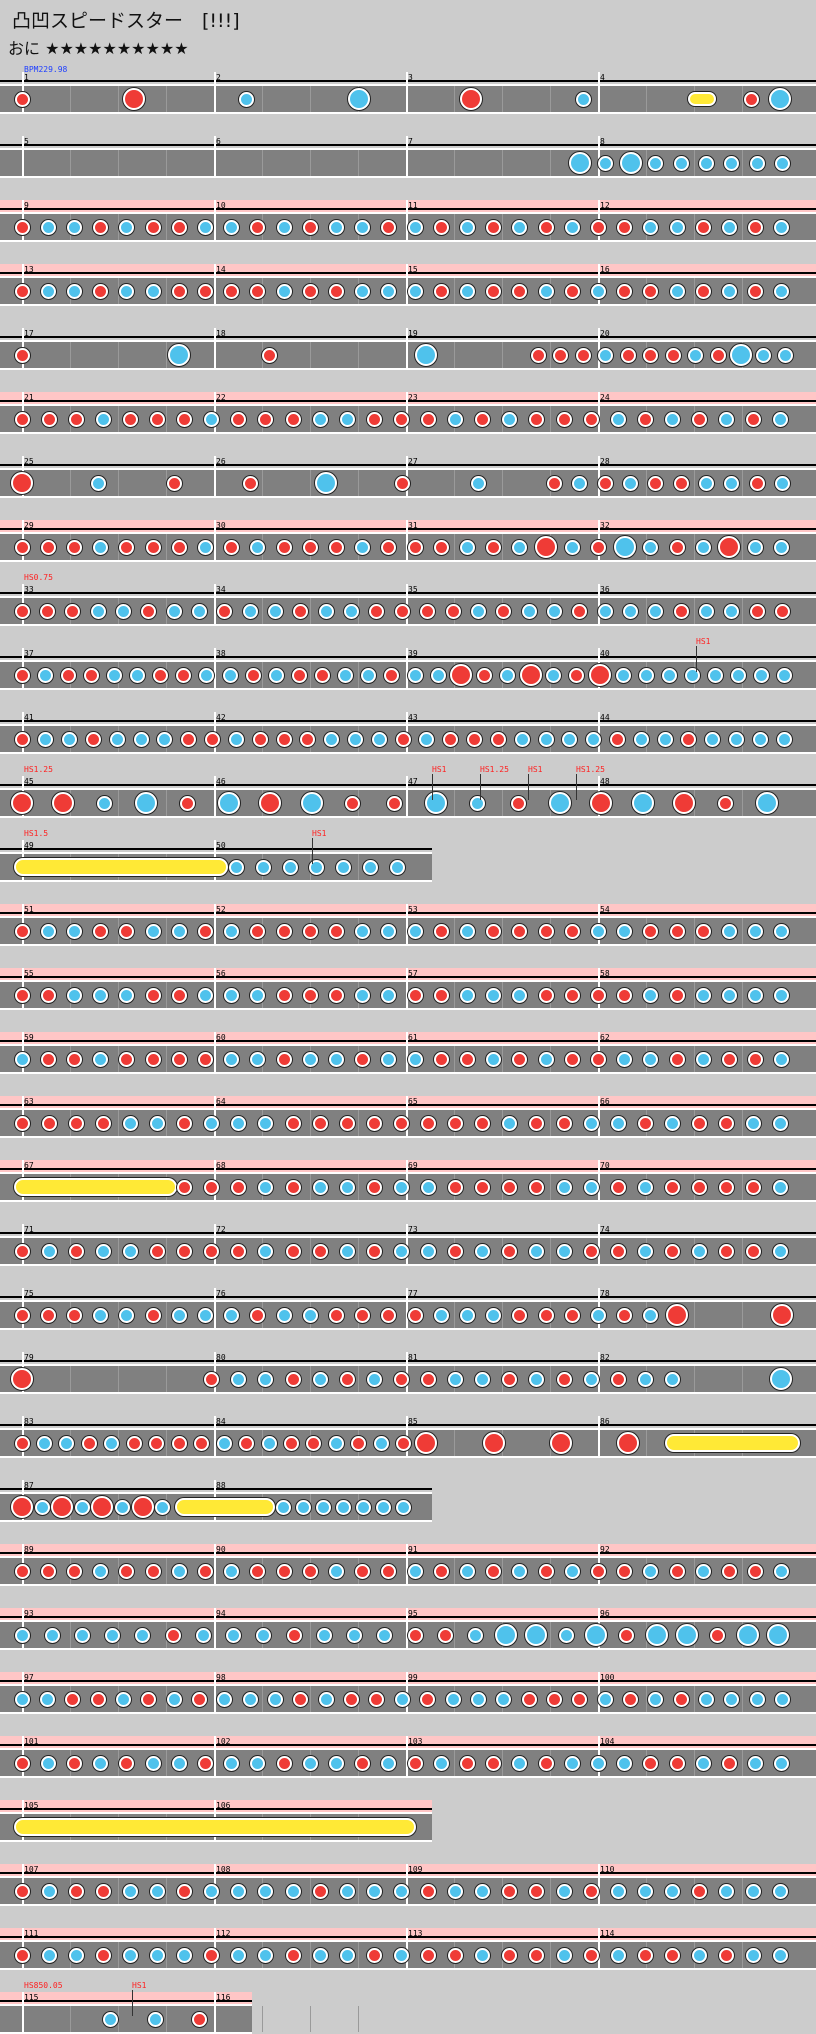 The height and width of the screenshot is (2034, 816). What do you see at coordinates (29, 1549) in the screenshot?
I see `measure-number: 89` at bounding box center [29, 1549].